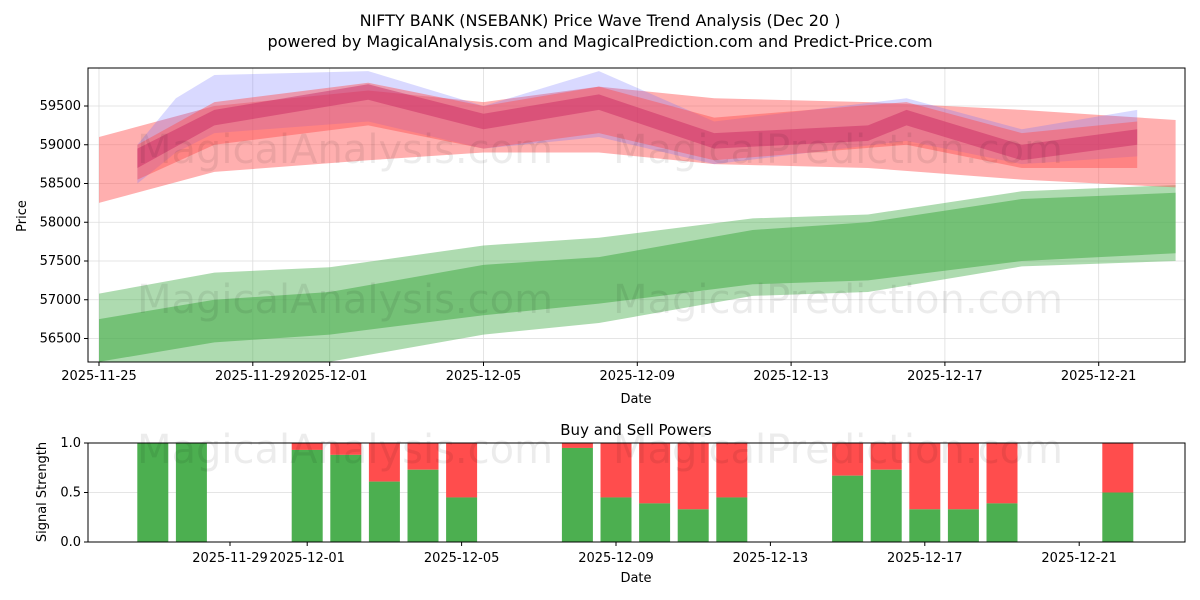 This screenshot has width=1200, height=600. I want to click on x-tick-label: 2025-11-25, so click(99, 376).